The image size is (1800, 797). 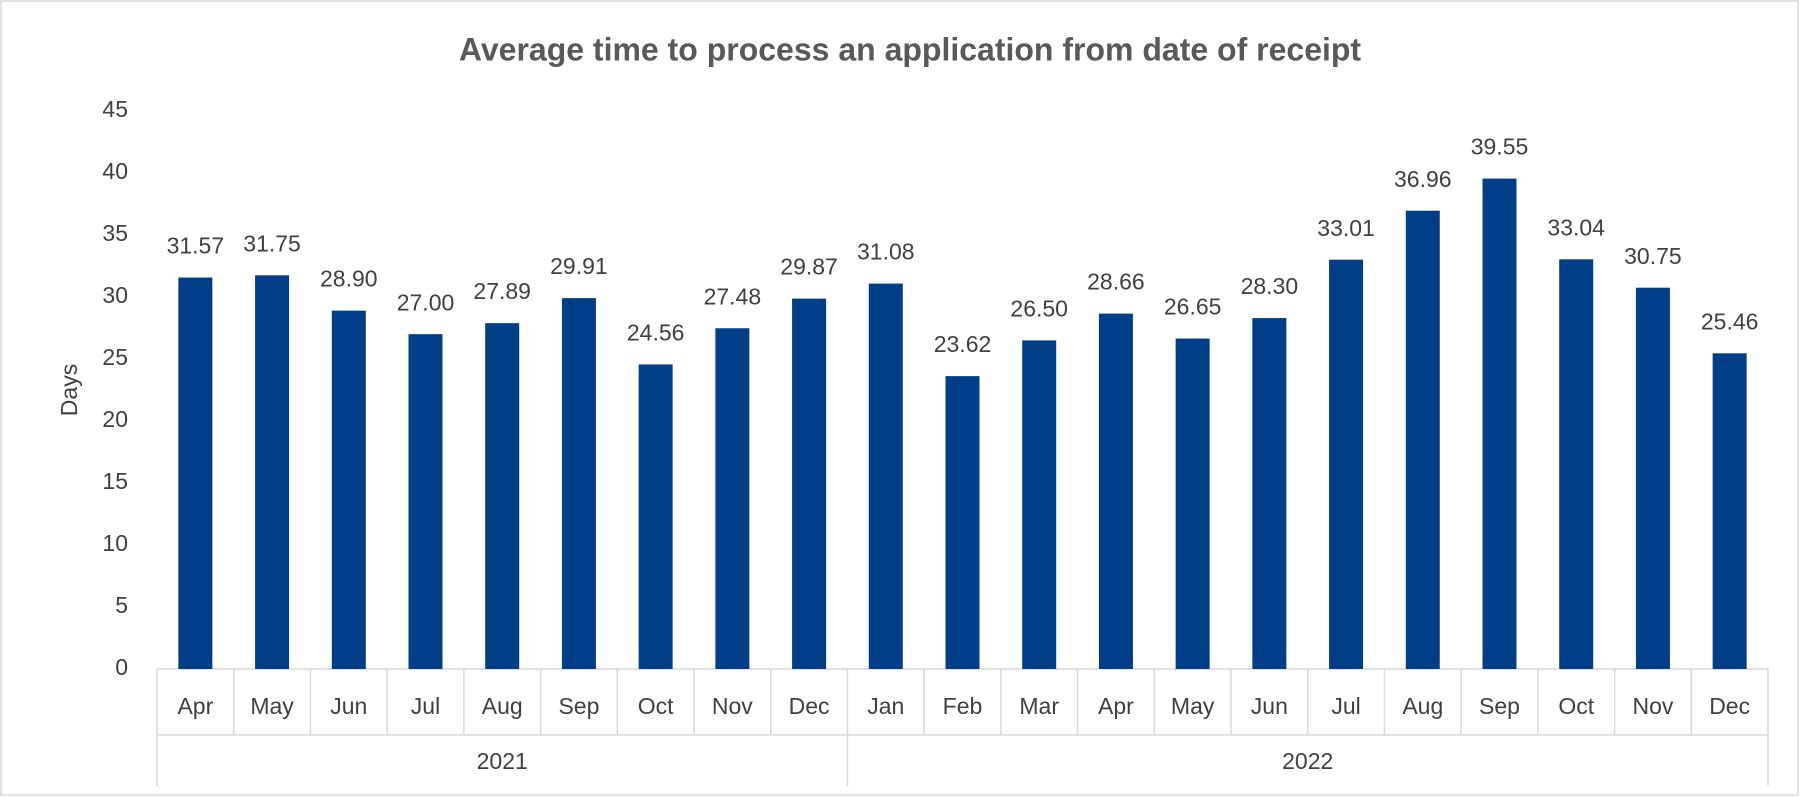 What do you see at coordinates (1730, 321) in the screenshot?
I see `data-label: 25.46` at bounding box center [1730, 321].